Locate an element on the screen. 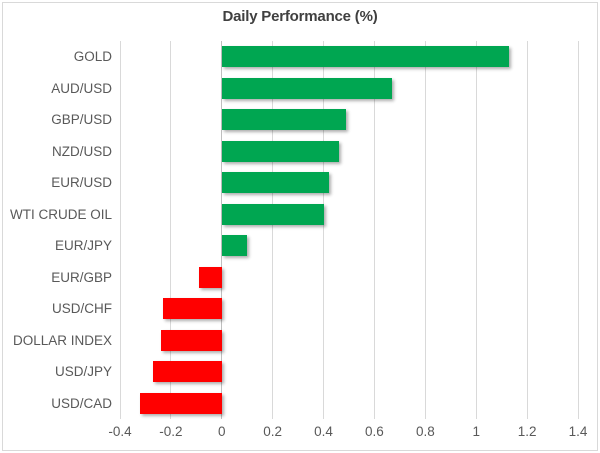 Image resolution: width=600 pixels, height=453 pixels. x-tick-label: 0.6 is located at coordinates (374, 431).